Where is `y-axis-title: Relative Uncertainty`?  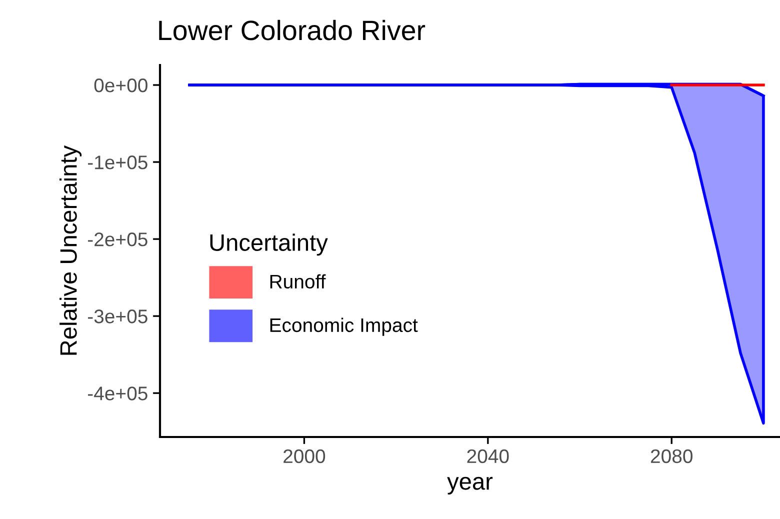 y-axis-title: Relative Uncertainty is located at coordinates (71, 250).